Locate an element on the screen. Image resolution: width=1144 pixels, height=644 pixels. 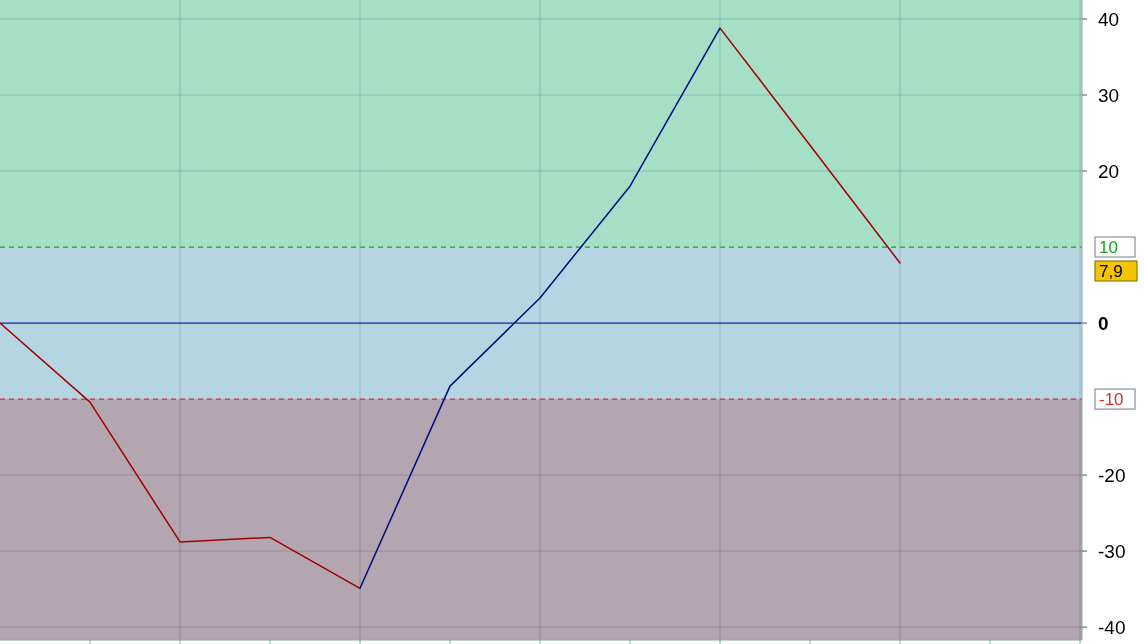
y-tick-label: 30 is located at coordinates (1109, 95).